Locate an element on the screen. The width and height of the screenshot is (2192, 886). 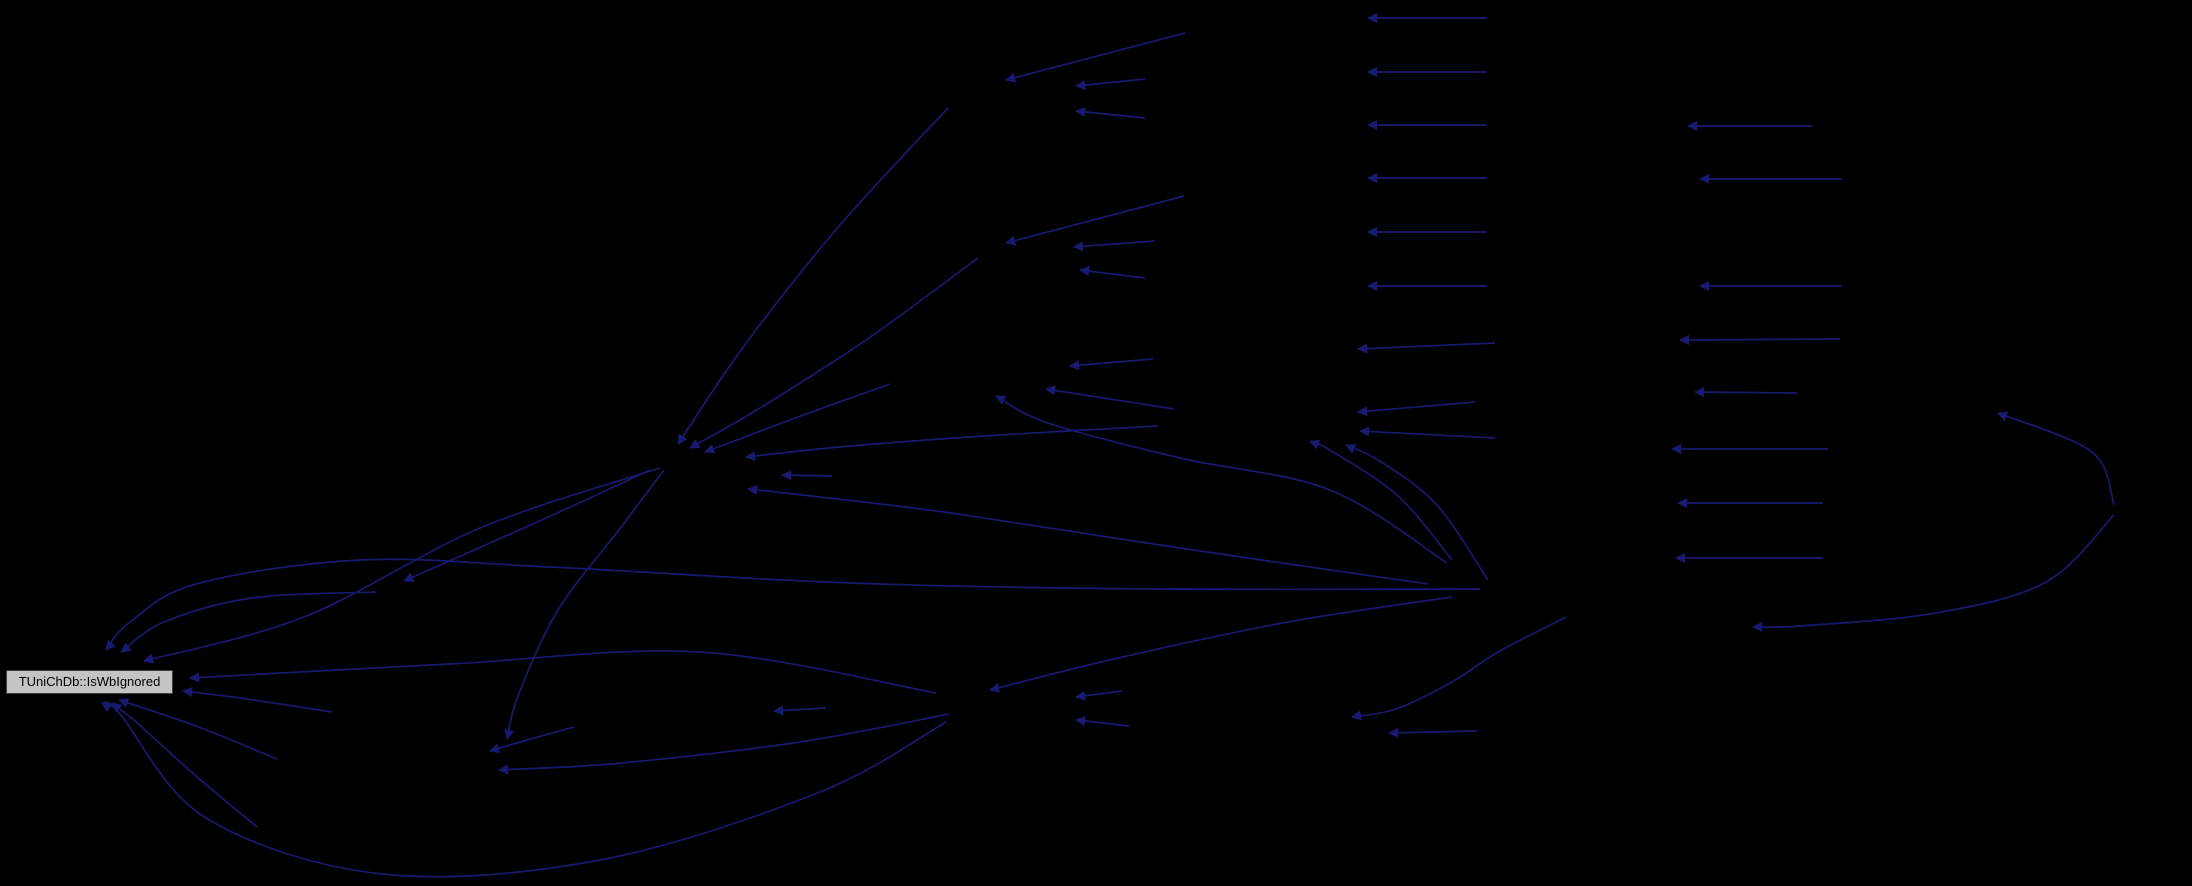
edge-node-bottom-curl2 is located at coordinates (184, 765).